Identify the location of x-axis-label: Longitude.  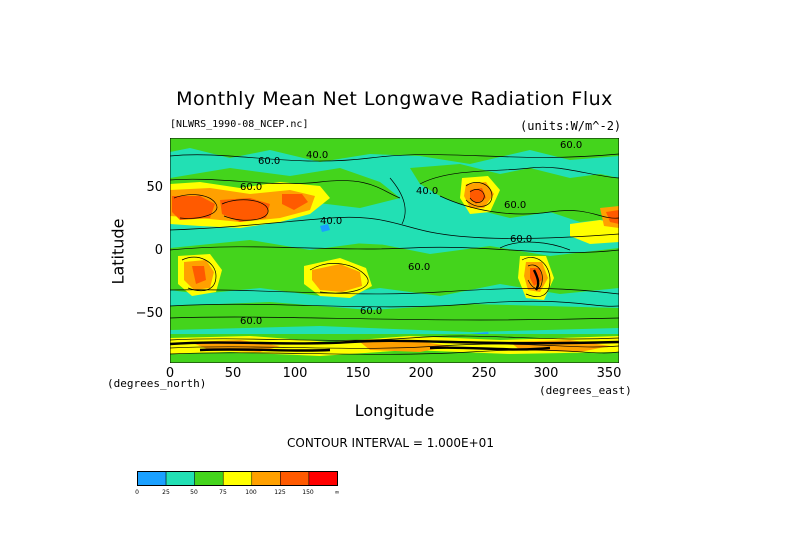
(394, 410).